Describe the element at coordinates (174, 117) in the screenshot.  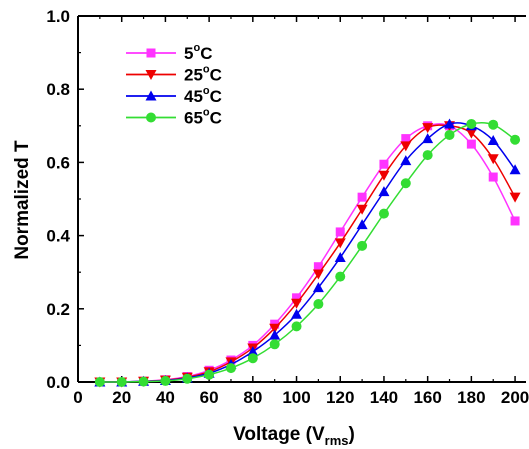
I see `legend-item-3: 65oC` at that location.